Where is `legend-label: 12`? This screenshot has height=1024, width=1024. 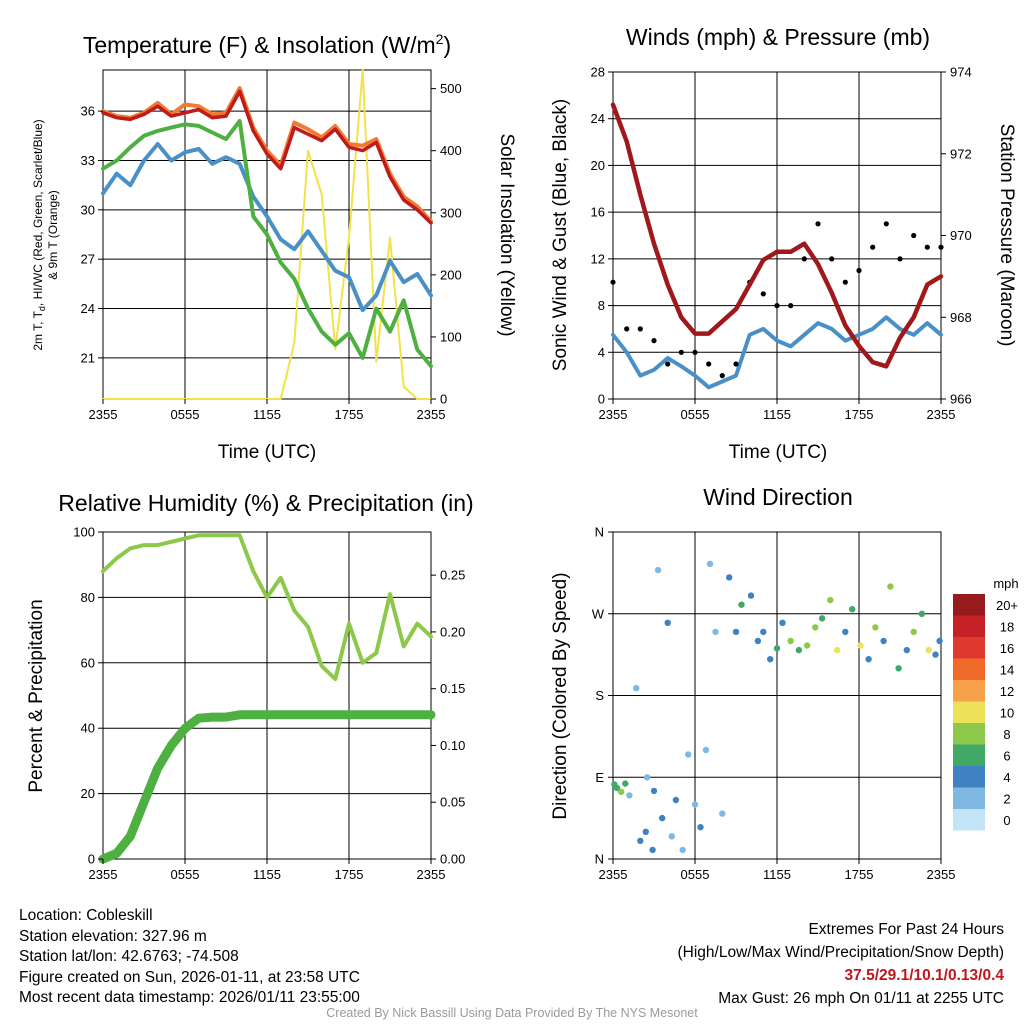
legend-label: 12 is located at coordinates (1007, 691).